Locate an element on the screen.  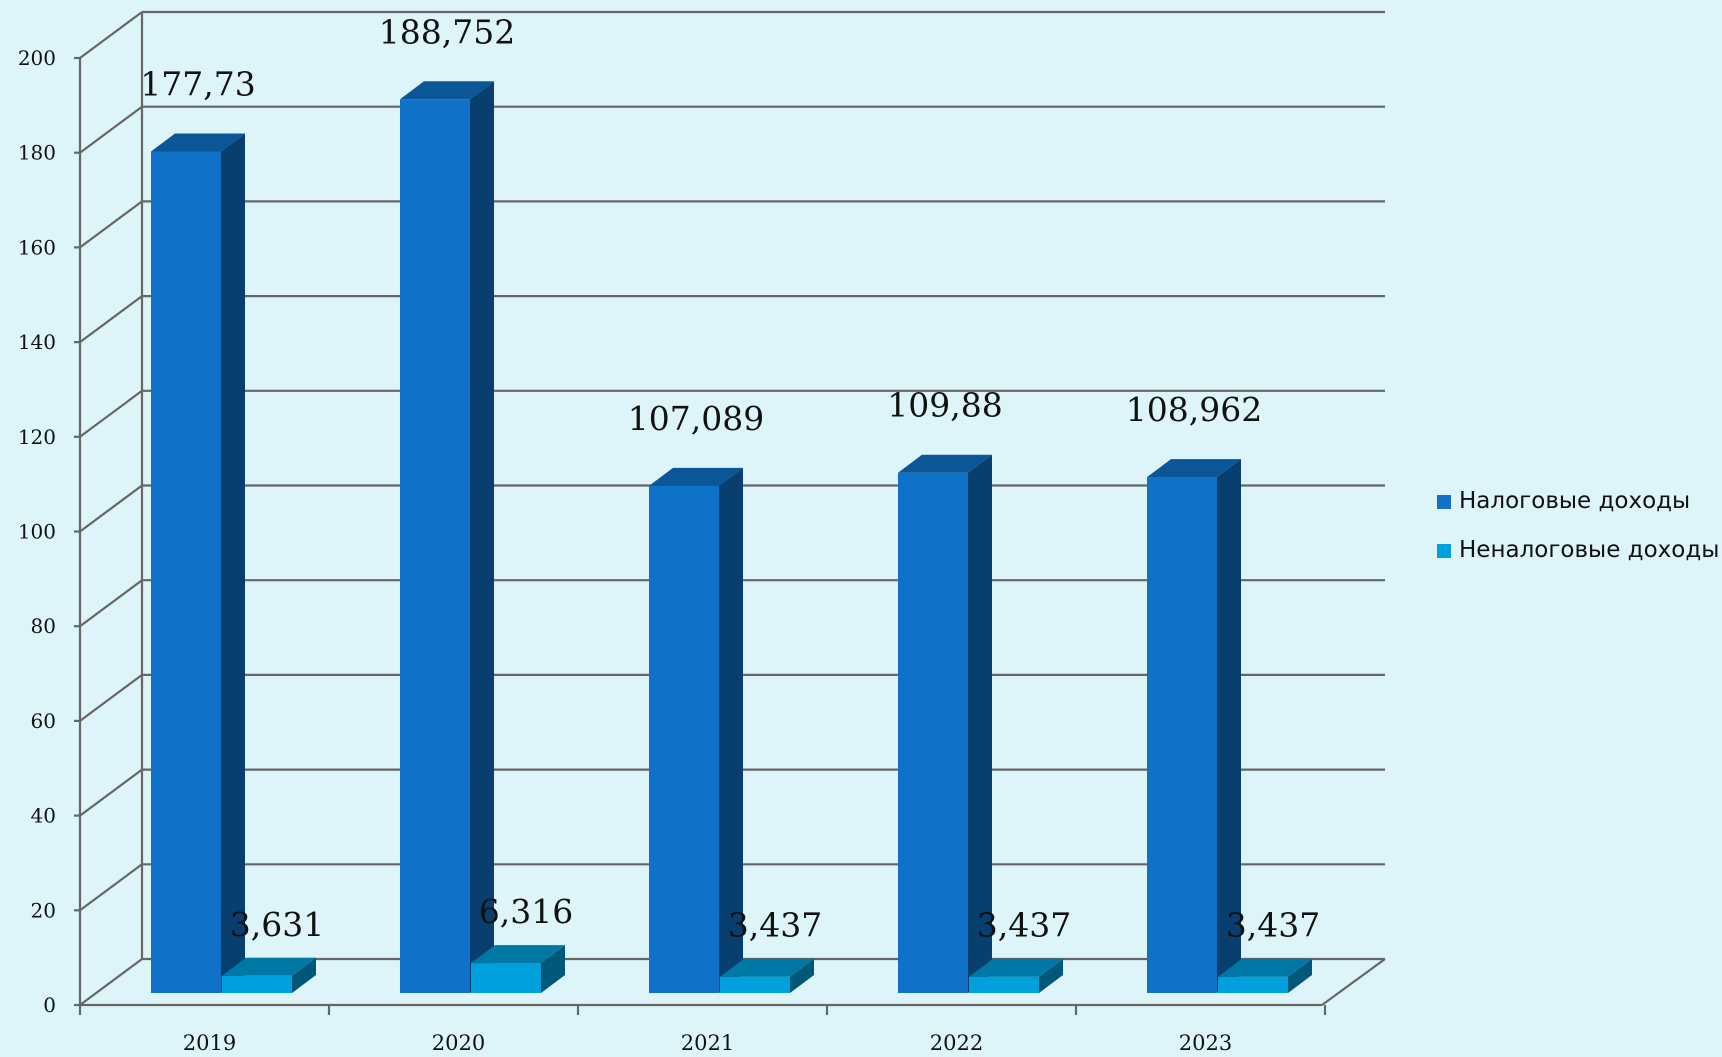
bar-tax-2022-side is located at coordinates (980, 723).